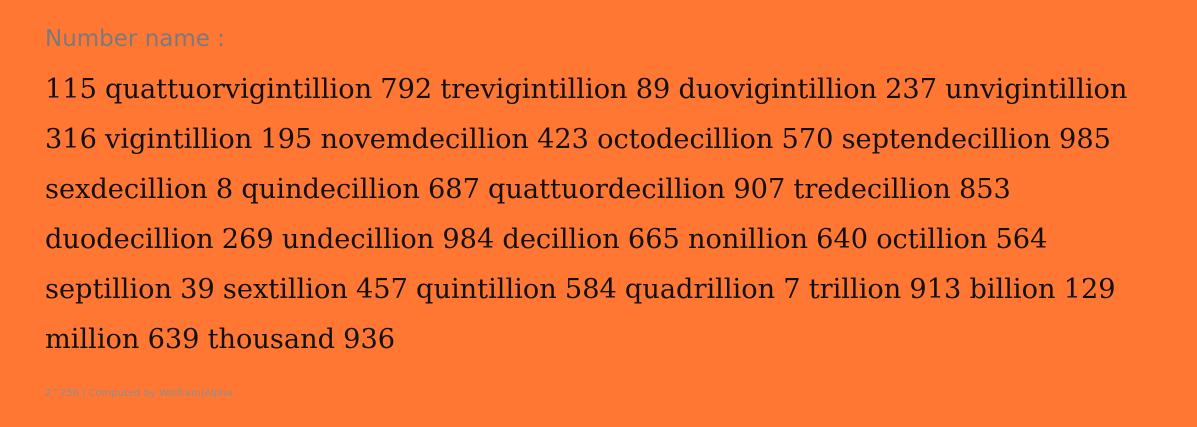 The height and width of the screenshot is (427, 1197). Describe the element at coordinates (135, 39) in the screenshot. I see `pod-title: Number name :` at that location.